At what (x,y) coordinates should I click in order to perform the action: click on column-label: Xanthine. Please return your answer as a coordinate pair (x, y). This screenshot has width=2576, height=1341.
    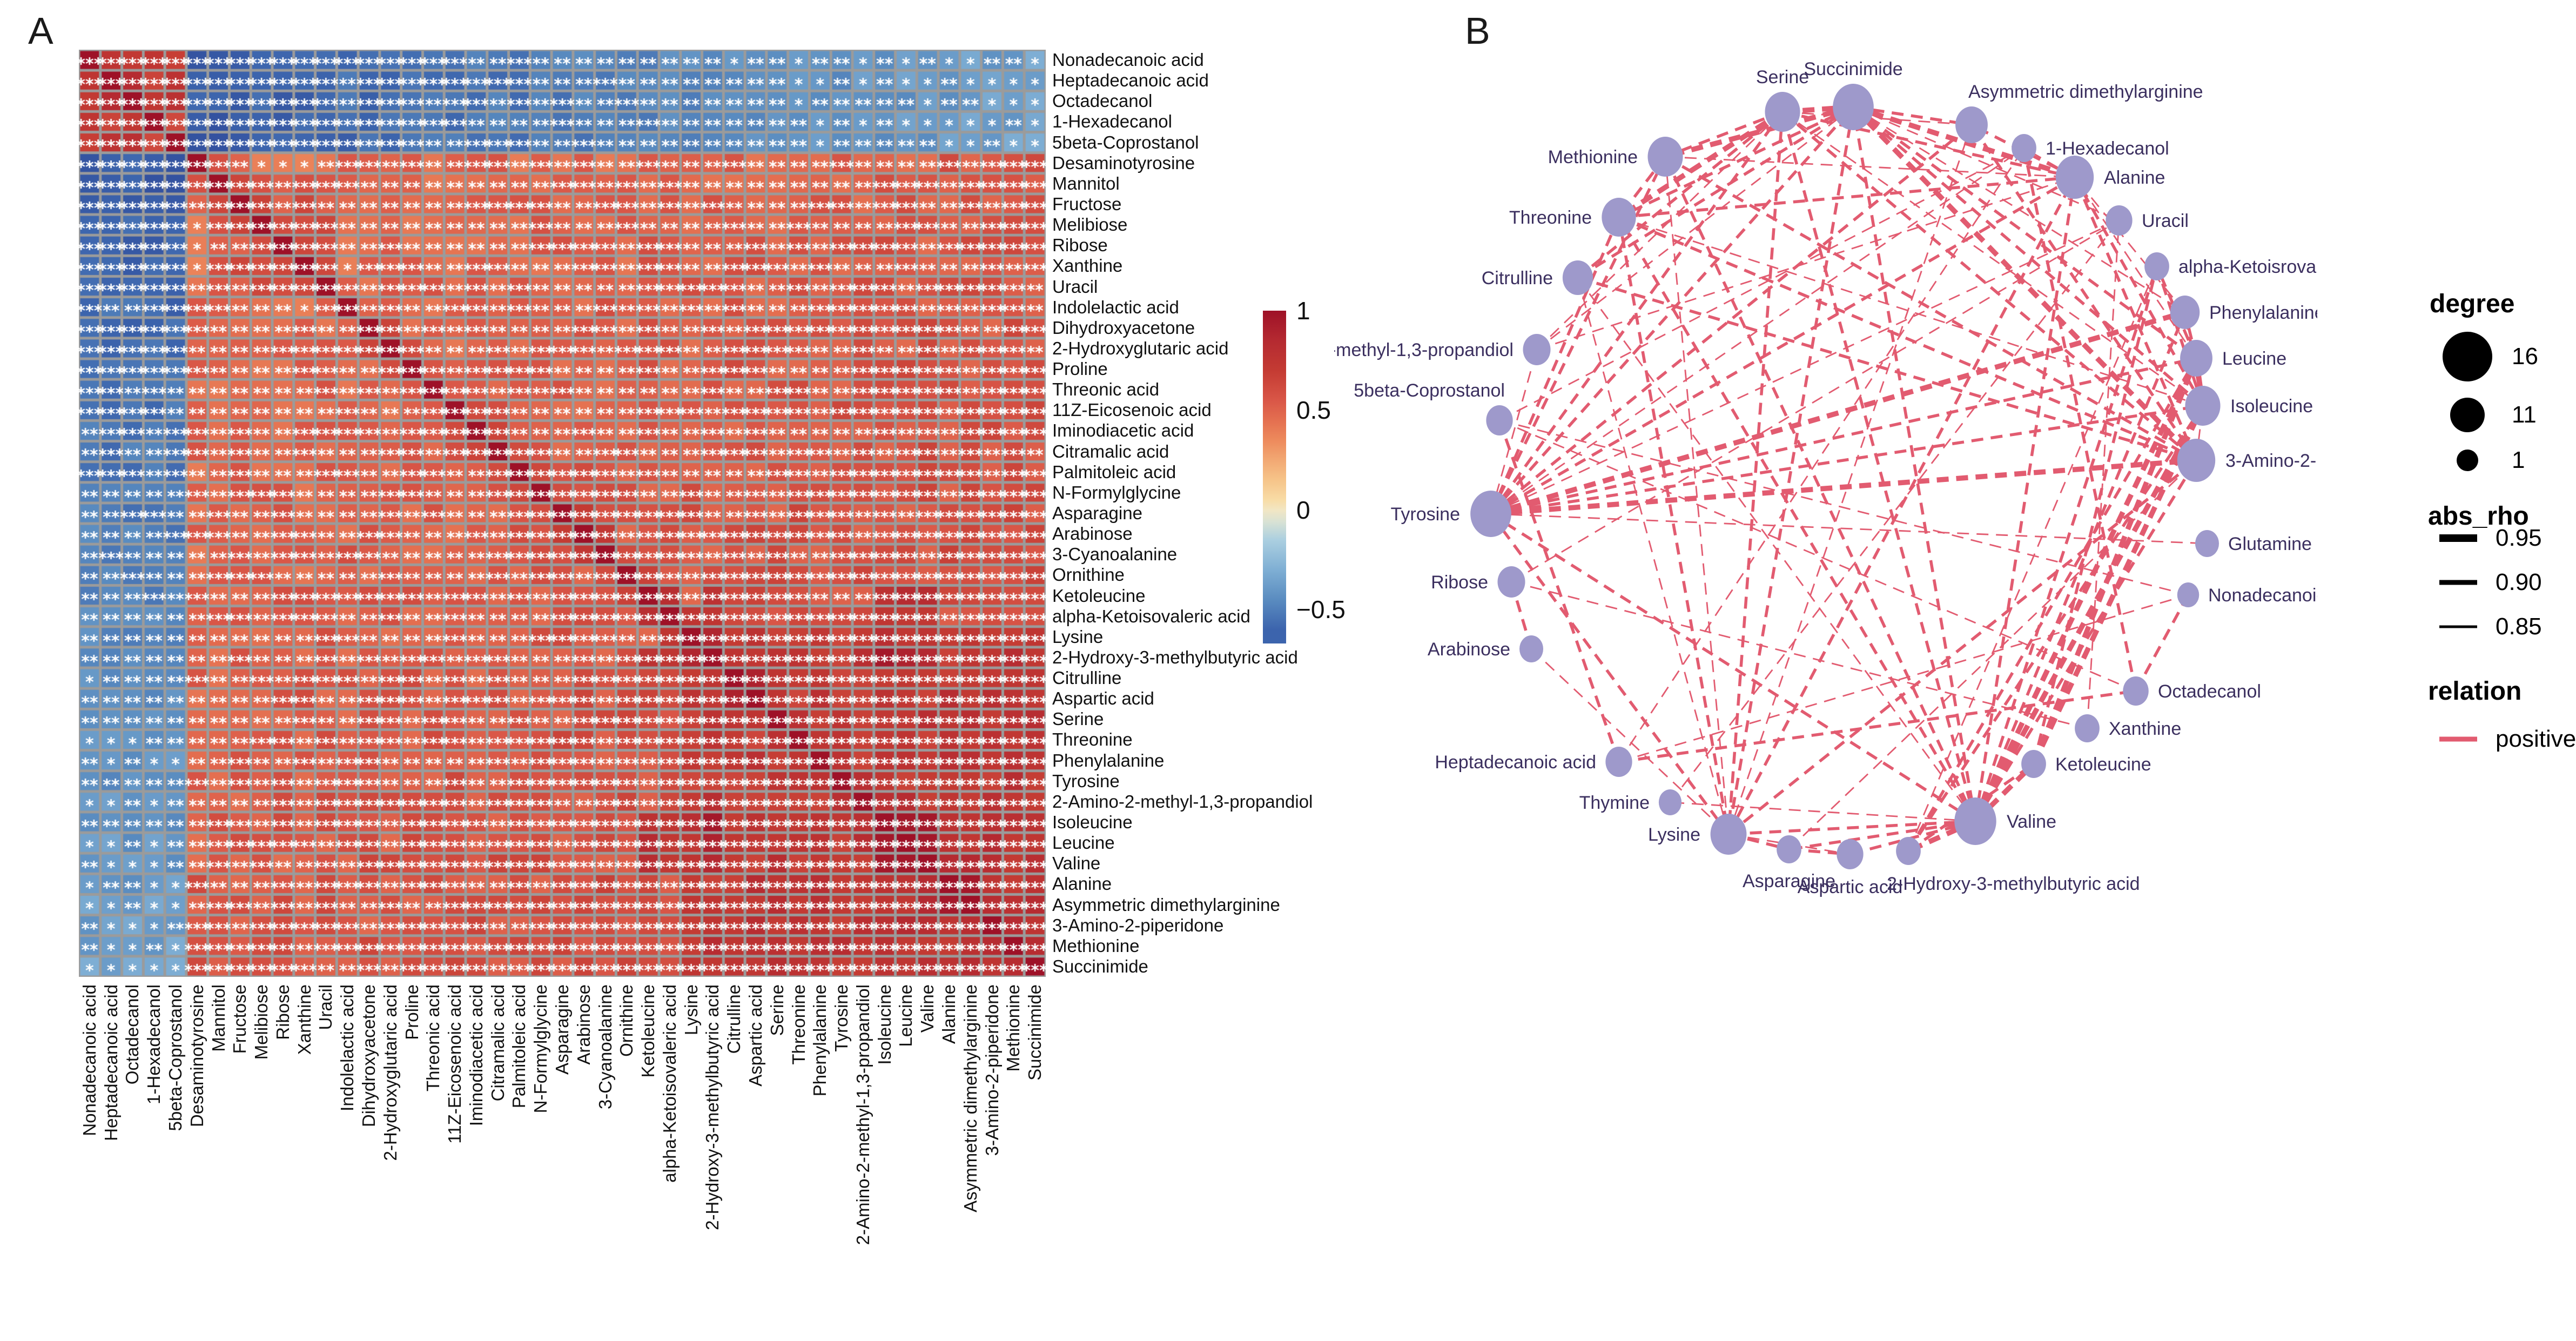
    Looking at the image, I should click on (304, 1020).